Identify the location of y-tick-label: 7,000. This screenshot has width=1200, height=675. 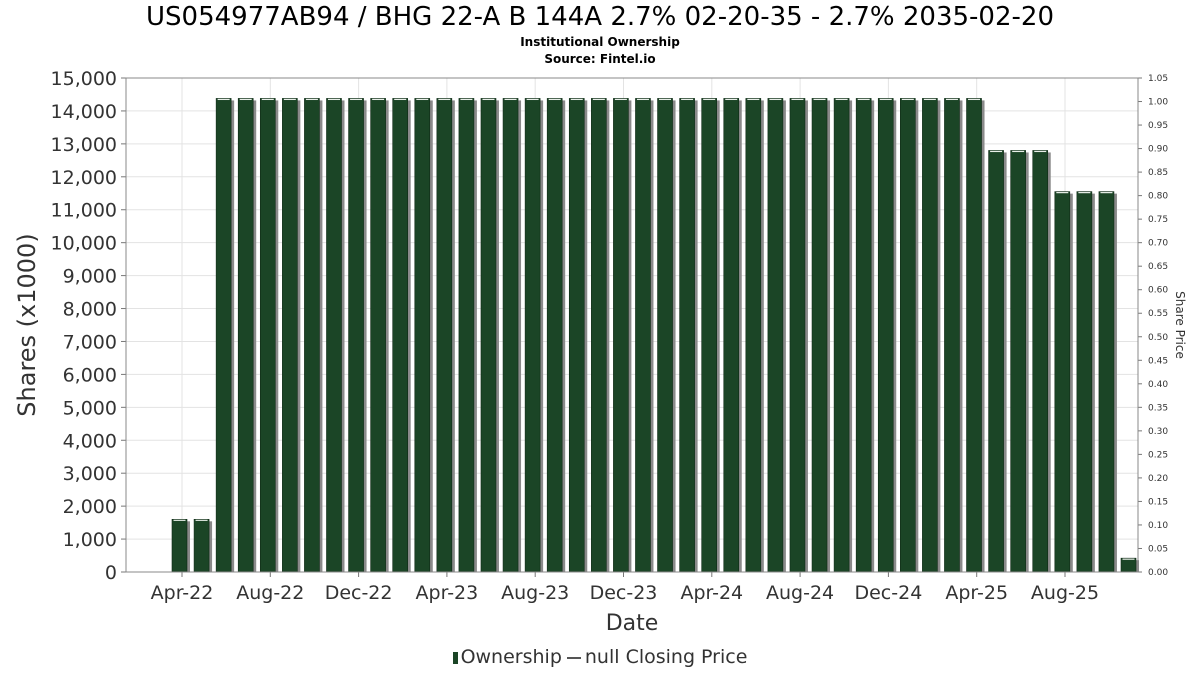
(90, 342).